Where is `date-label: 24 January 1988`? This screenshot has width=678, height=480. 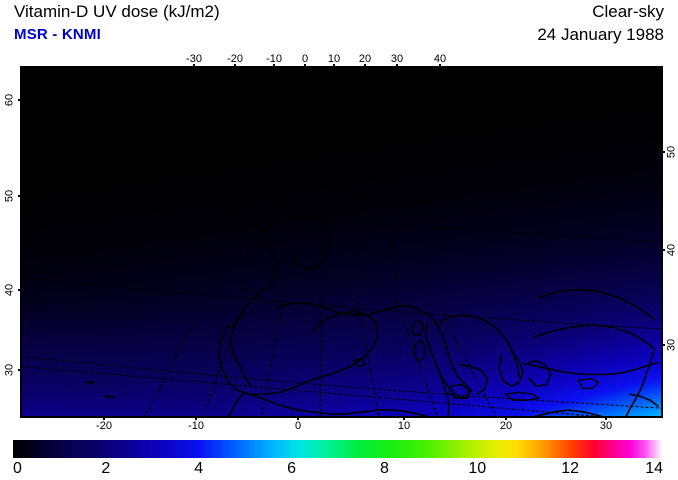
date-label: 24 January 1988 is located at coordinates (600, 34).